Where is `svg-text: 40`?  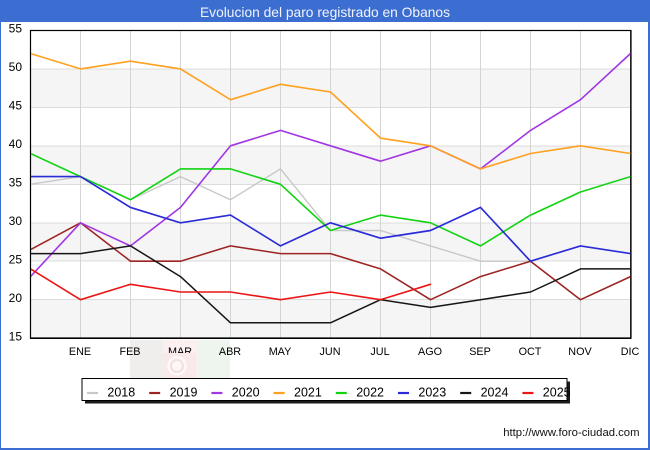
svg-text: 40 is located at coordinates (16, 144).